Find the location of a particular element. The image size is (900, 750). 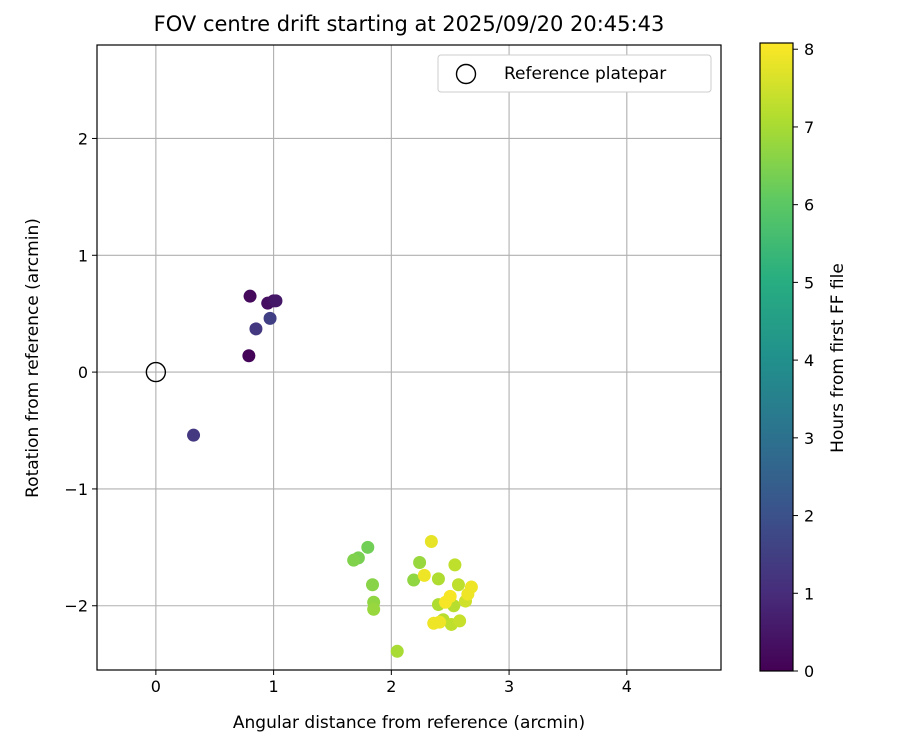

colorbar-tick-label: 4 is located at coordinates (809, 360).